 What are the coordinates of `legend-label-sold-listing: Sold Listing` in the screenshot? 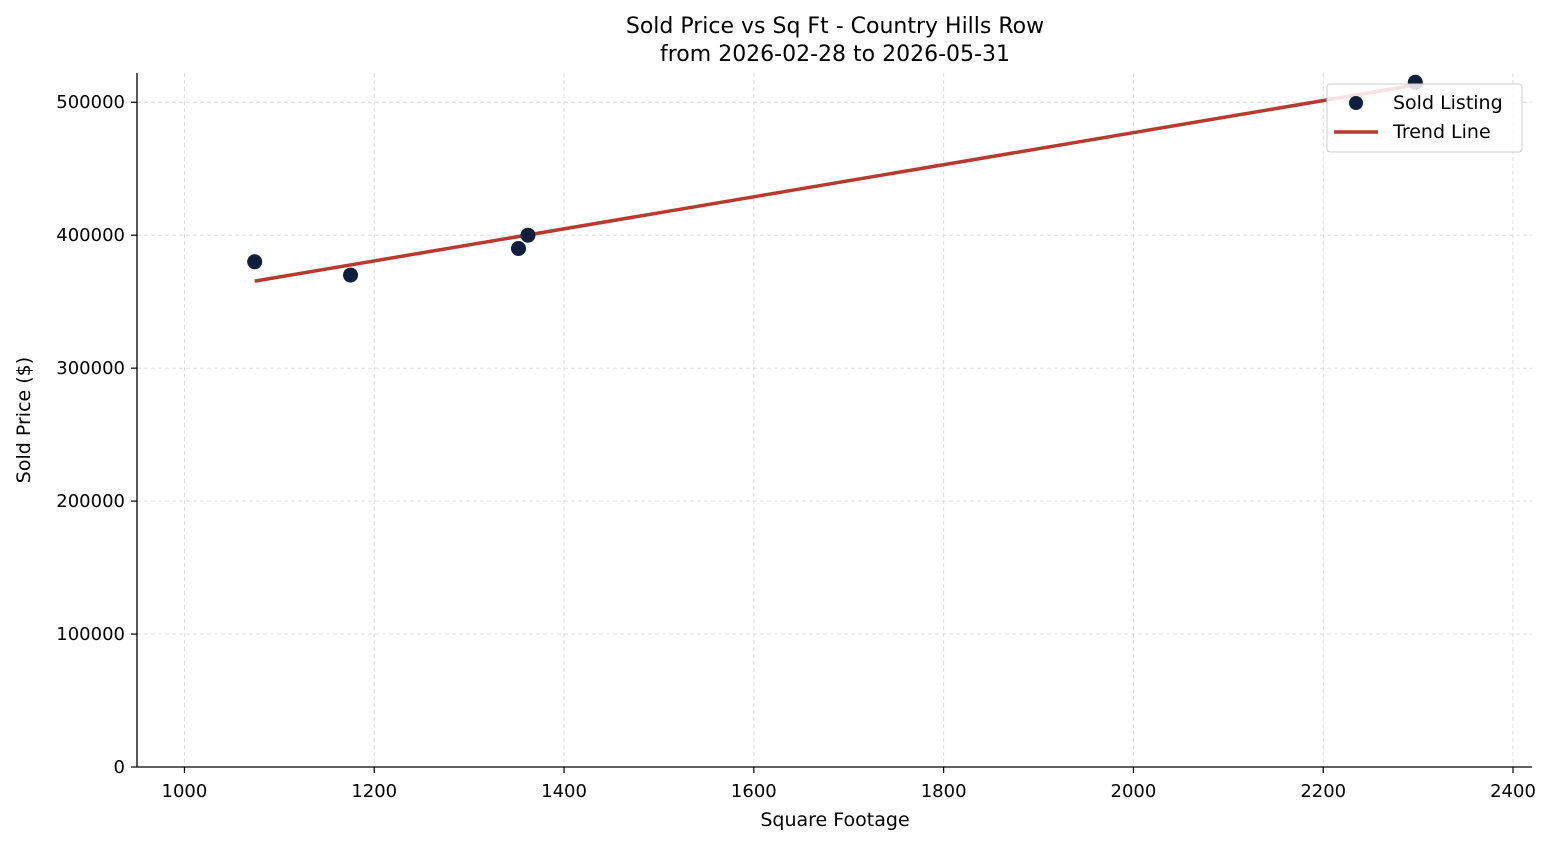 It's located at (1448, 103).